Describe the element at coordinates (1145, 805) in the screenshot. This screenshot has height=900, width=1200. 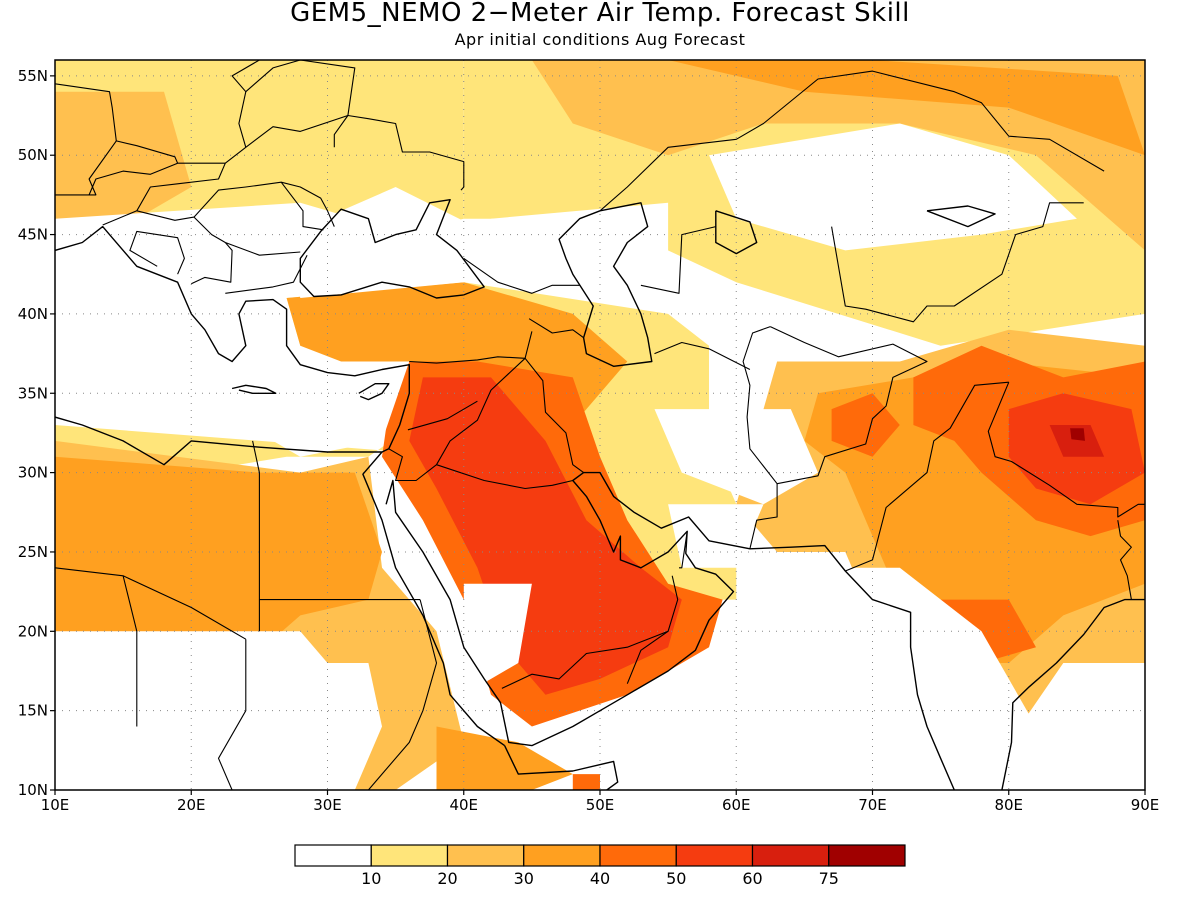
I see `lon-tick-label: 90E` at that location.